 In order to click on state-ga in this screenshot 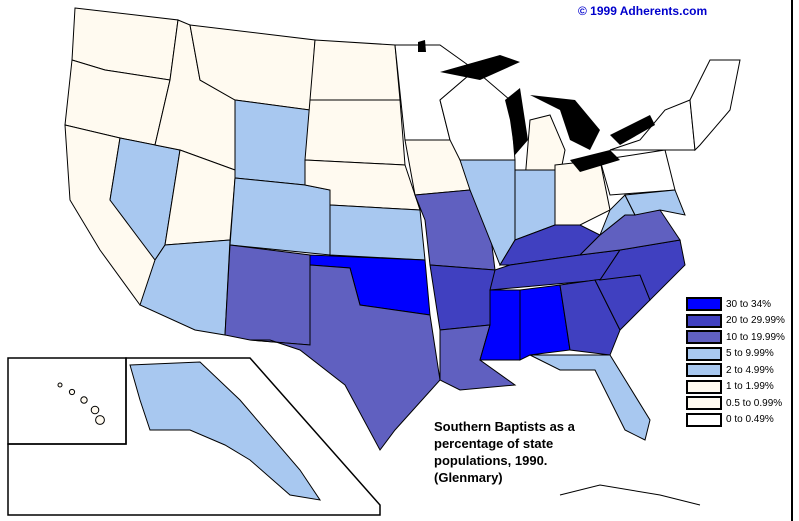, I will do `click(590, 317)`.